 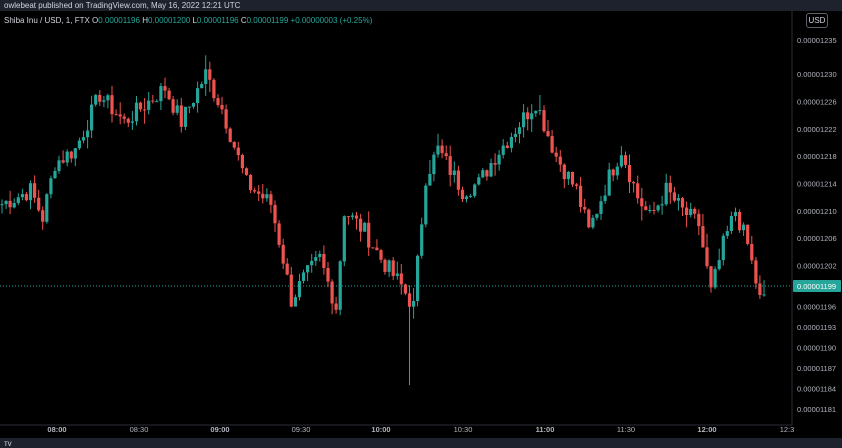 I want to click on y-tick-label: 0.00001218, so click(x=817, y=156).